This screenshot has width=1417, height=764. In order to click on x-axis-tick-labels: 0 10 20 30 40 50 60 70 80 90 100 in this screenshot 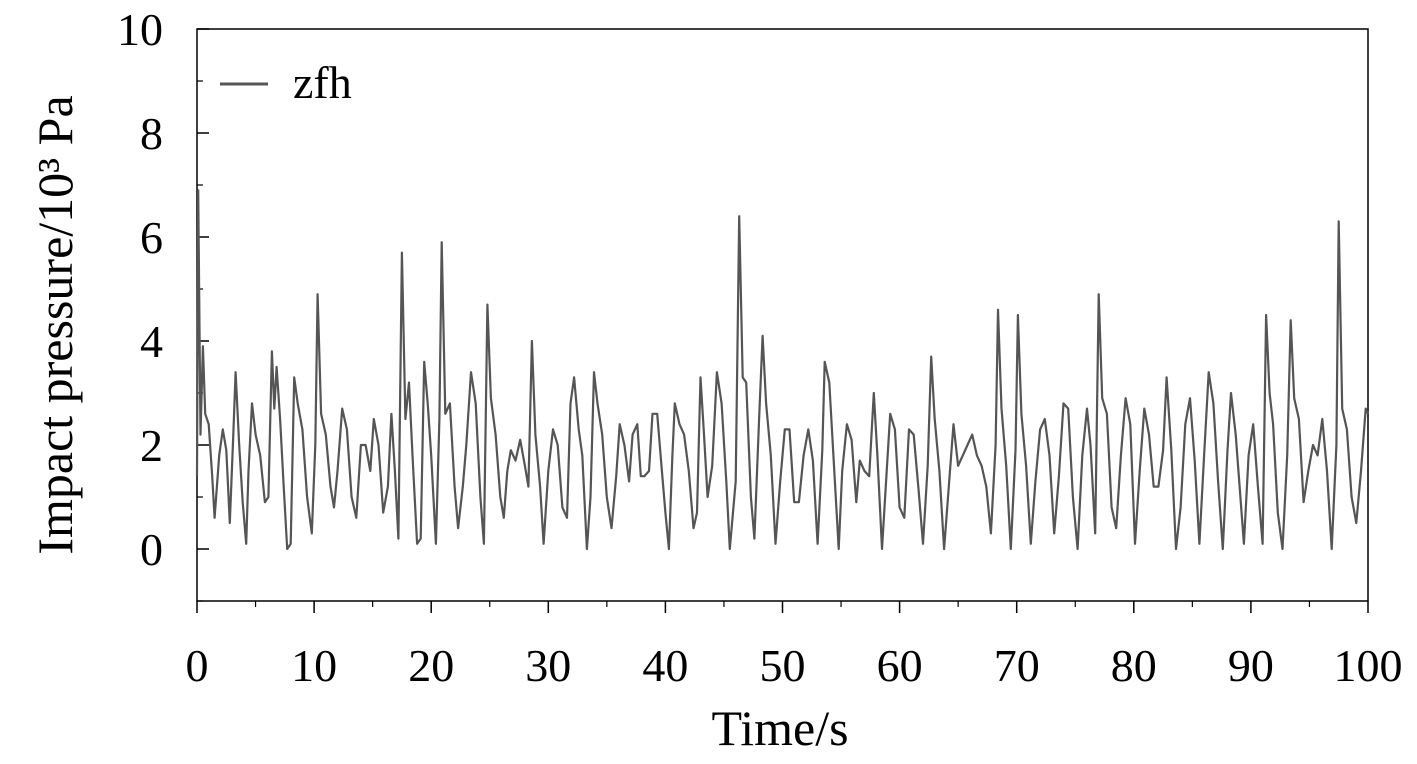, I will do `click(794, 665)`.